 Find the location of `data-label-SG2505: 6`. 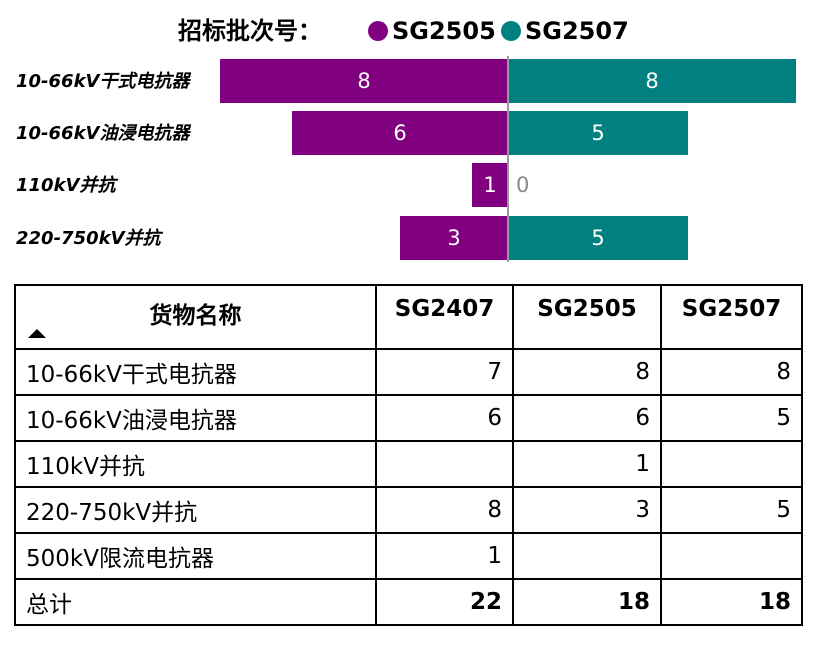

data-label-SG2505: 6 is located at coordinates (399, 133).